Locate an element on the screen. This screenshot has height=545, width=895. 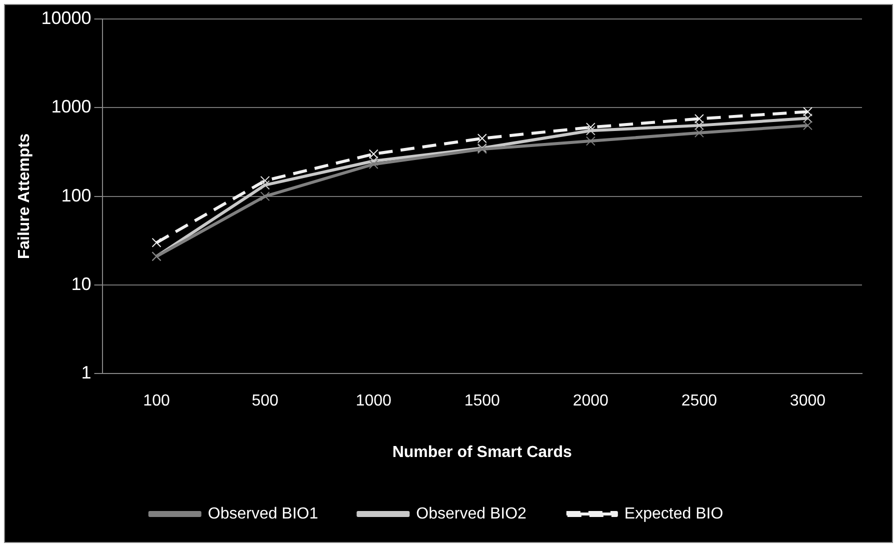
x-axis-title: Number of Smart Cards is located at coordinates (482, 452).